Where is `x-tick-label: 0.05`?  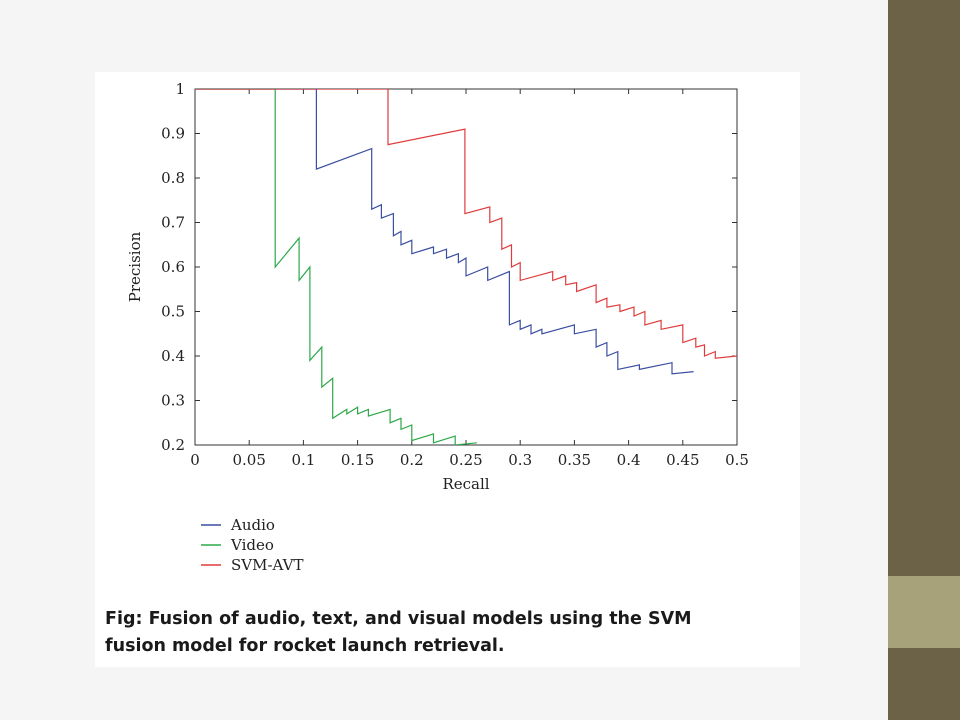
x-tick-label: 0.05 is located at coordinates (248, 460).